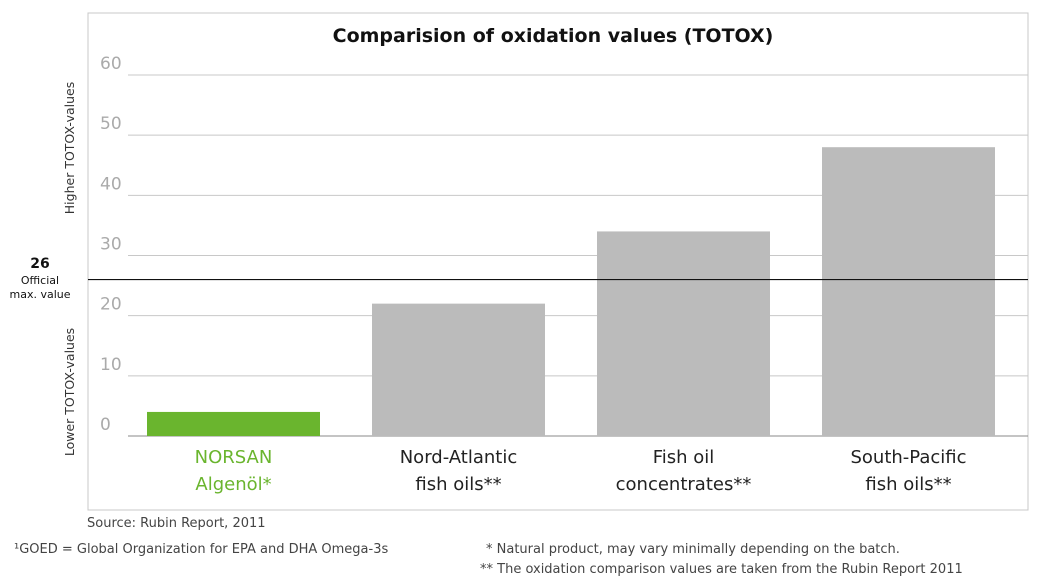 This screenshot has height=583, width=1042. I want to click on y-tick-label: 30, so click(111, 245).